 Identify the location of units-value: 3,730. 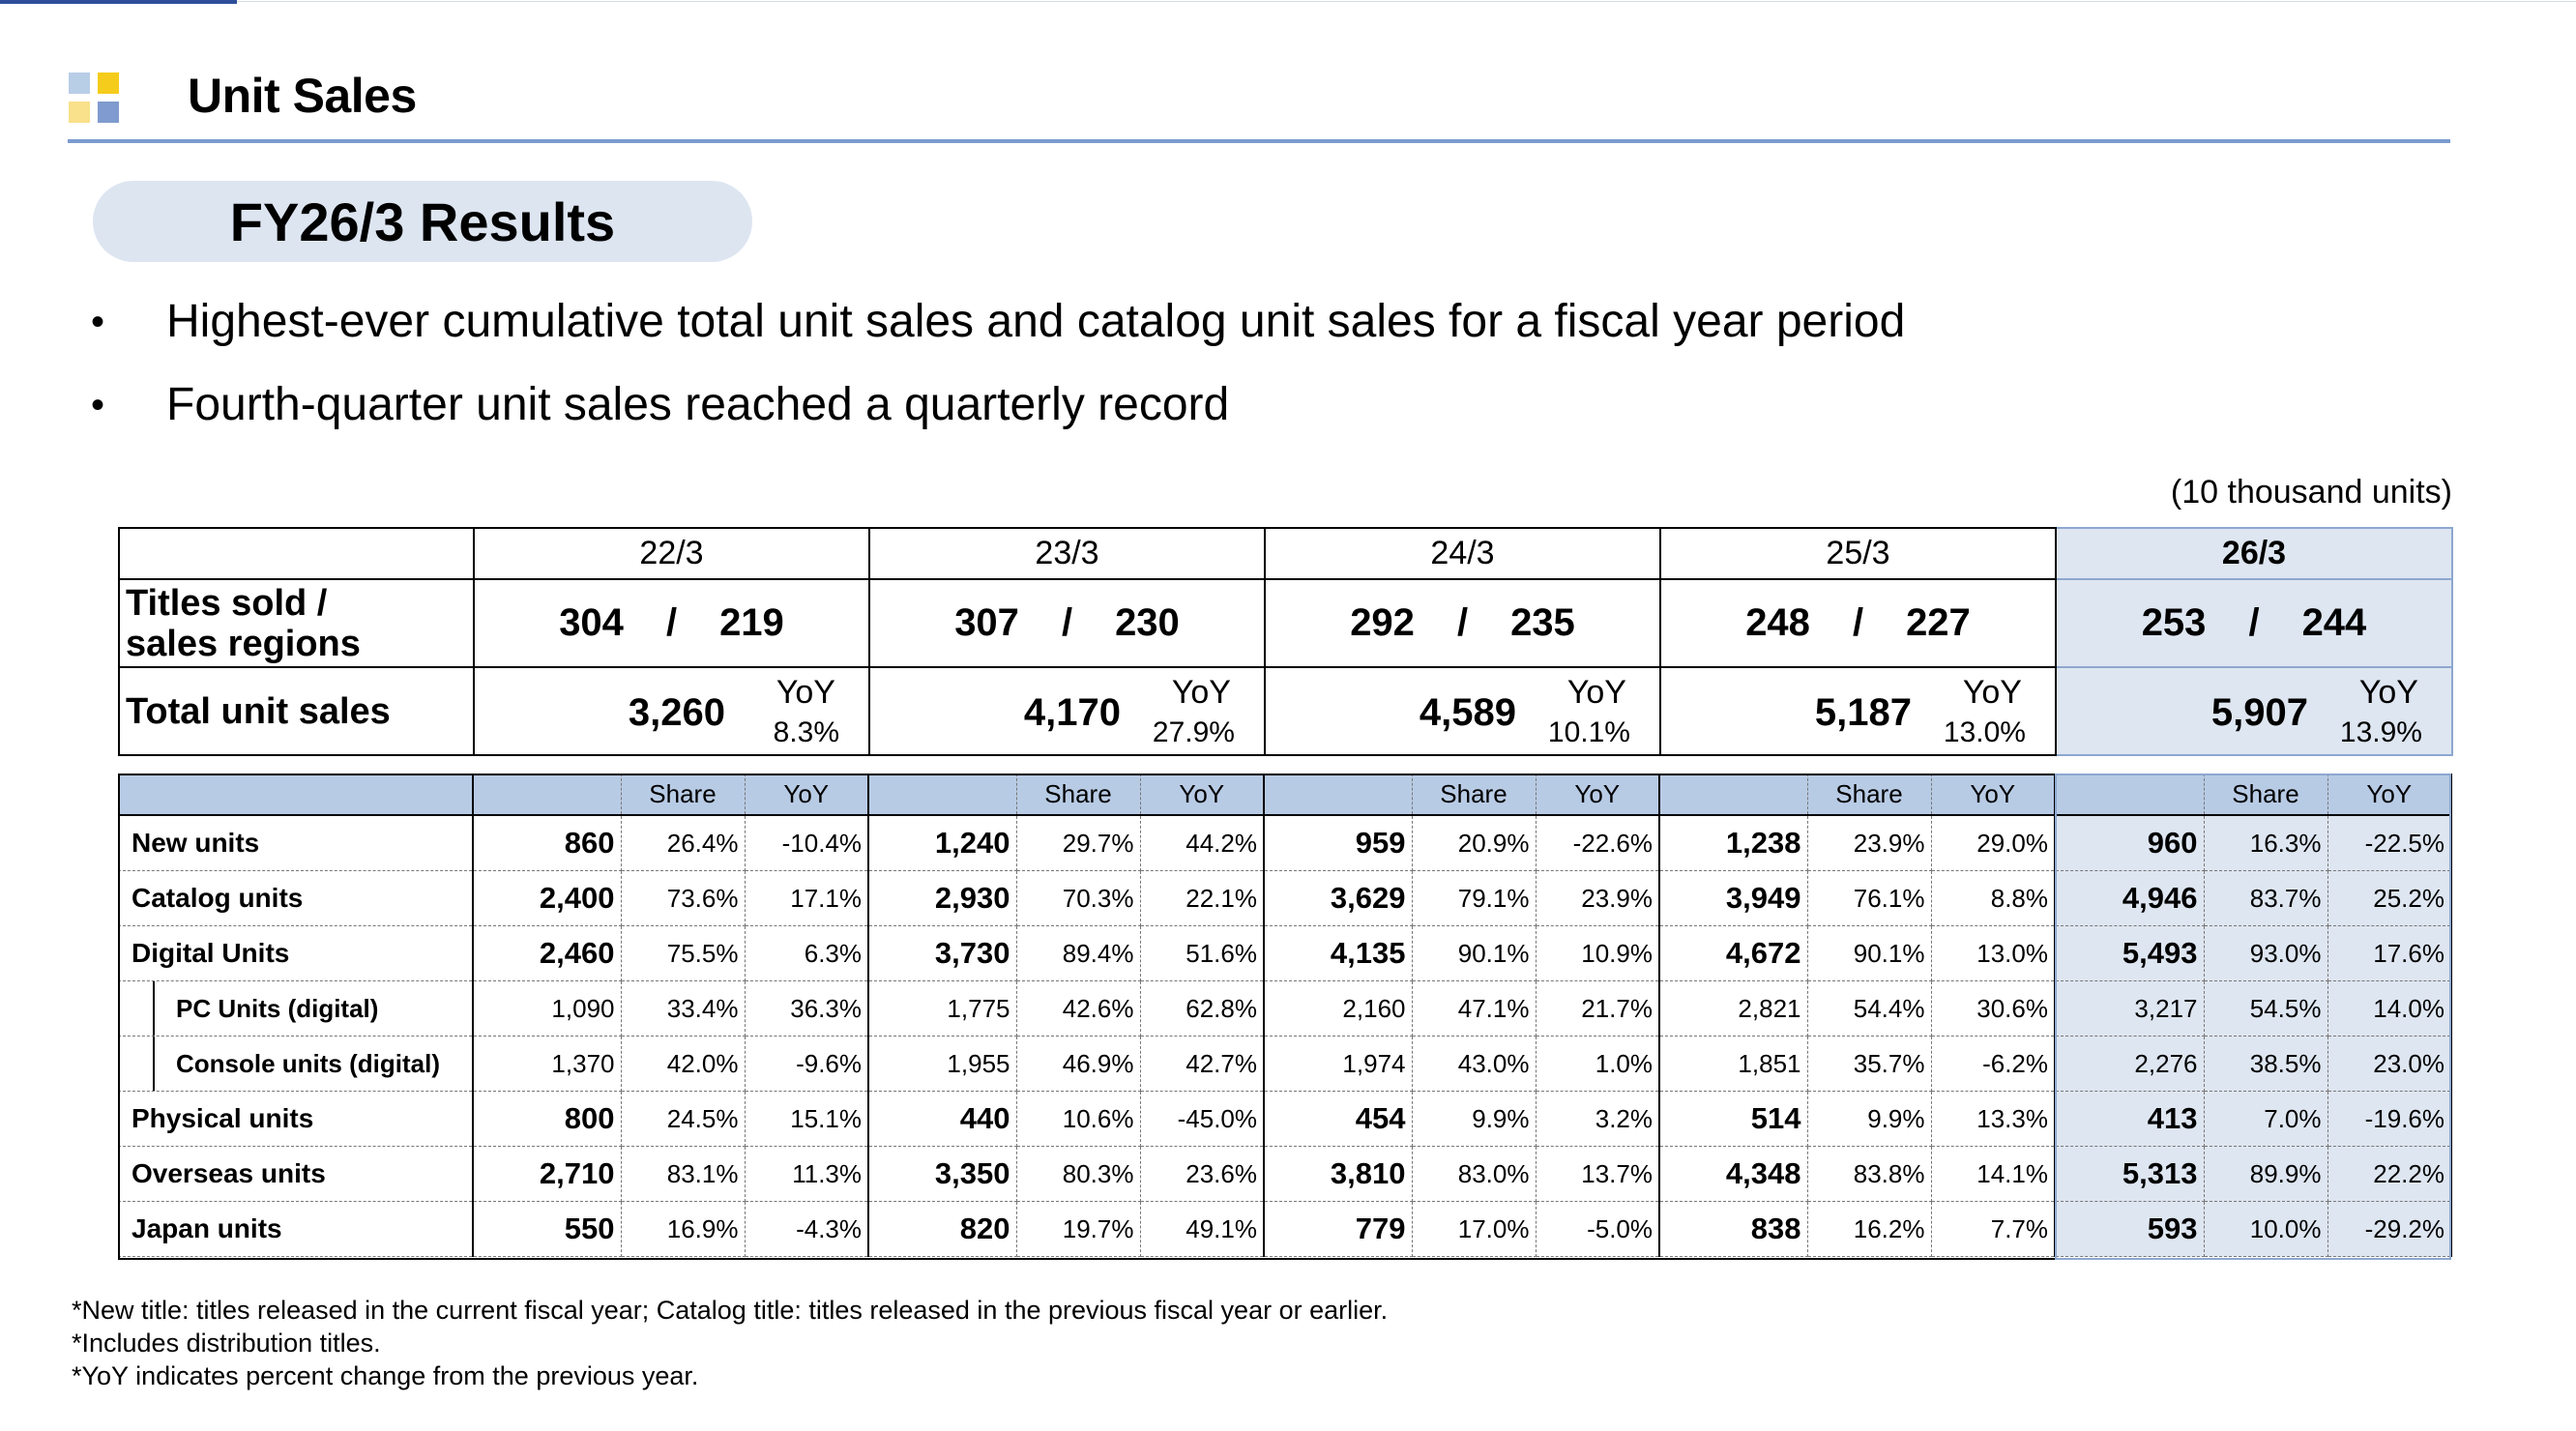
(942, 953).